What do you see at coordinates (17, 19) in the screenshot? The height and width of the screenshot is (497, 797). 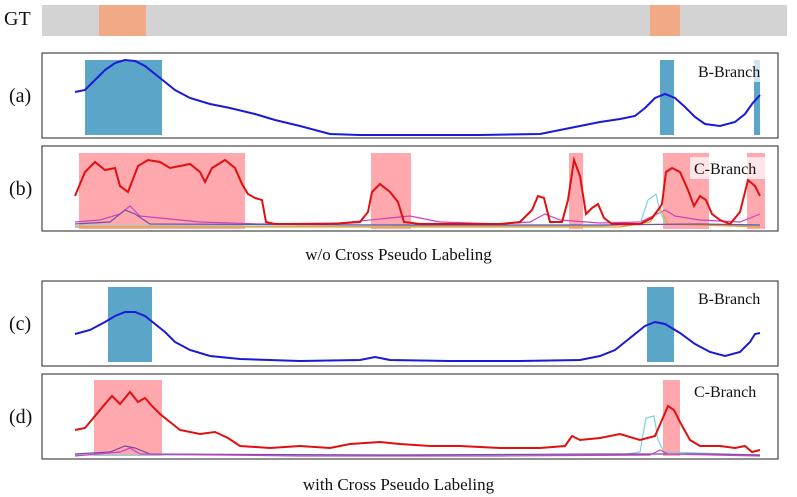 I see `gt-label: GT` at bounding box center [17, 19].